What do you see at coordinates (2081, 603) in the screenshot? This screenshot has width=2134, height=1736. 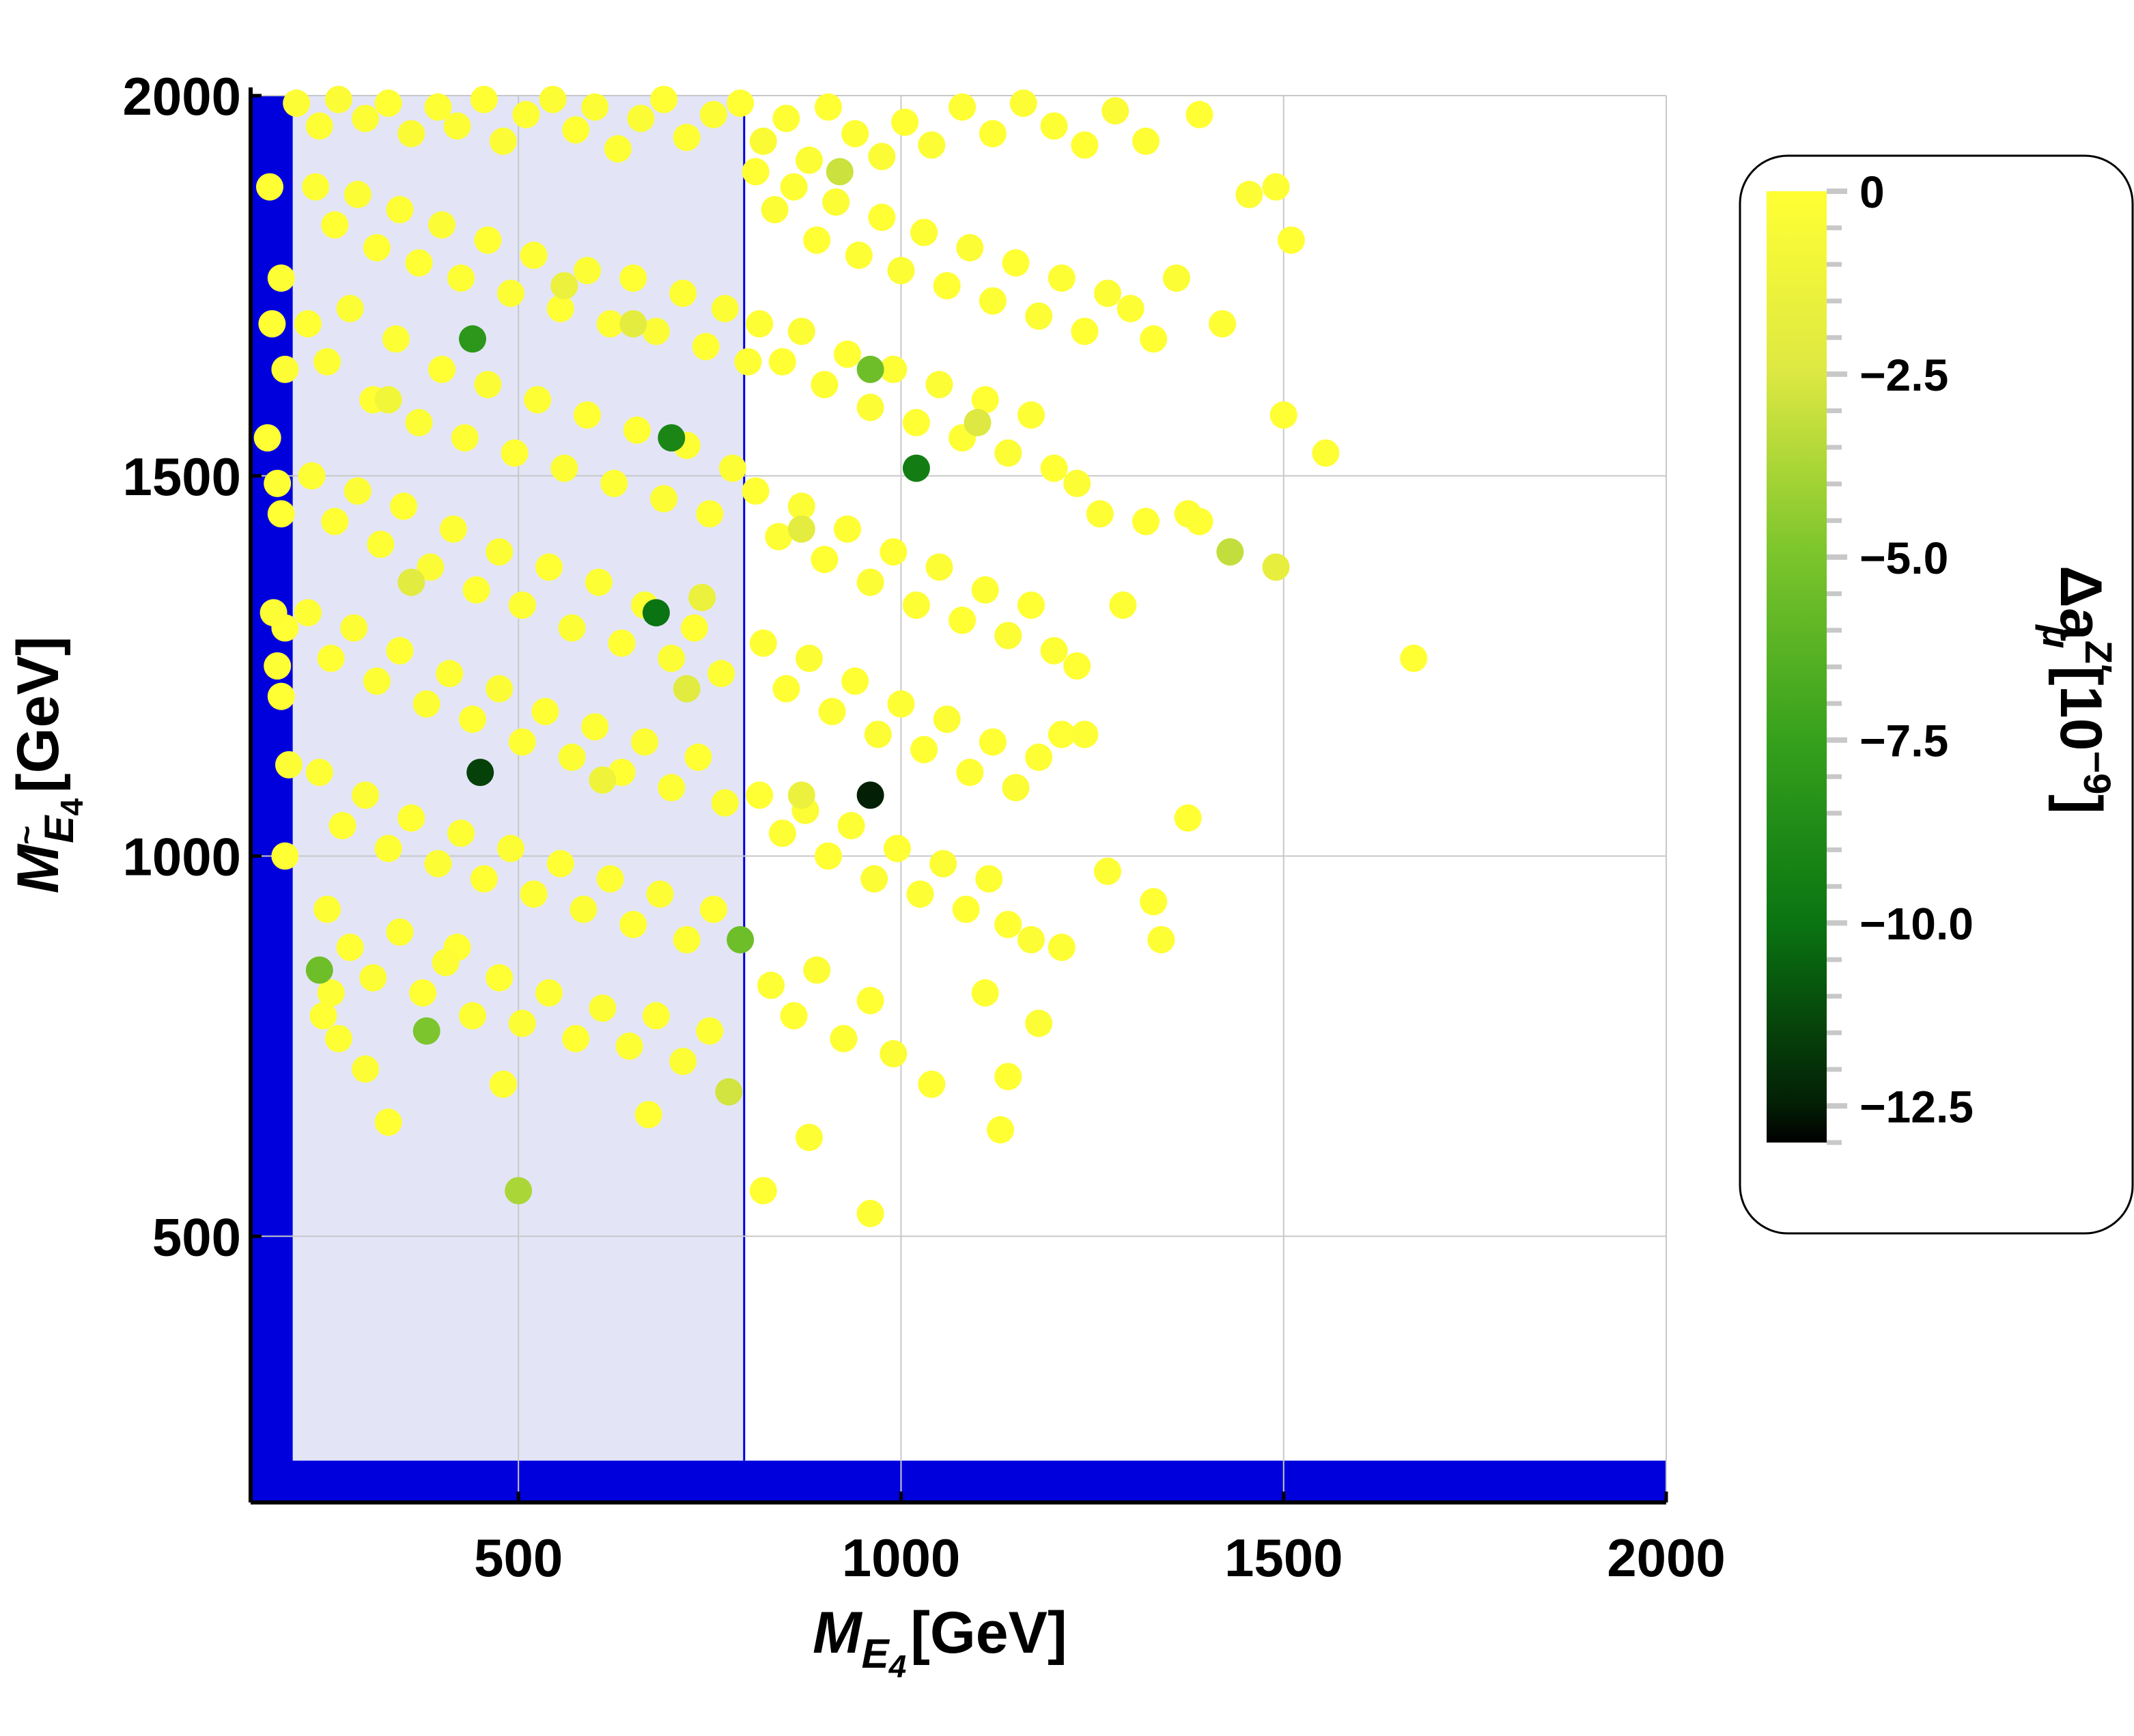 I see `colorbar-title-main: Δa` at bounding box center [2081, 603].